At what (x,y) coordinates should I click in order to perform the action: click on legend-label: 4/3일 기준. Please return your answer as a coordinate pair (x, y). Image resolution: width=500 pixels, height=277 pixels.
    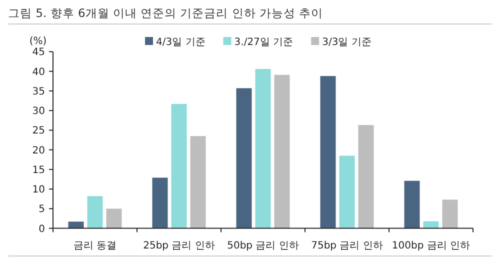
    Looking at the image, I should click on (181, 42).